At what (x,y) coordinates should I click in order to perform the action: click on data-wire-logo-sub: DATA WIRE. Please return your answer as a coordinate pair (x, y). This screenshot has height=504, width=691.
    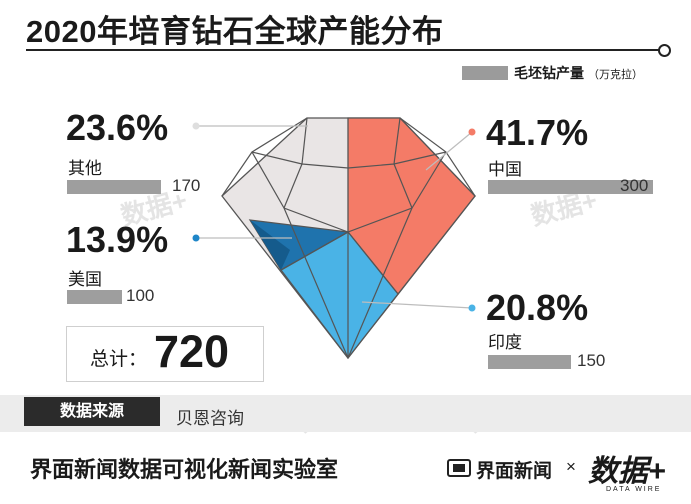
    Looking at the image, I should click on (634, 489).